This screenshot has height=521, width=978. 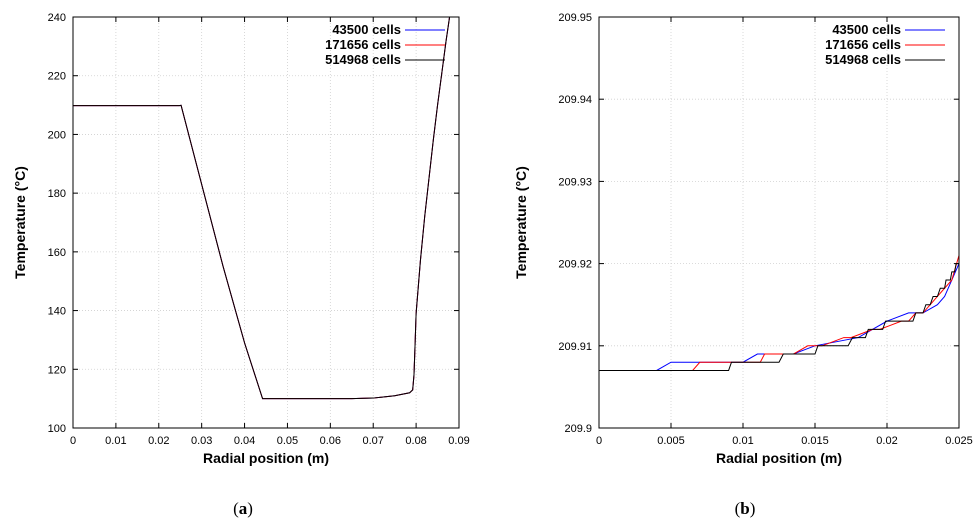 I want to click on y-tick-label: 240, so click(x=57, y=18).